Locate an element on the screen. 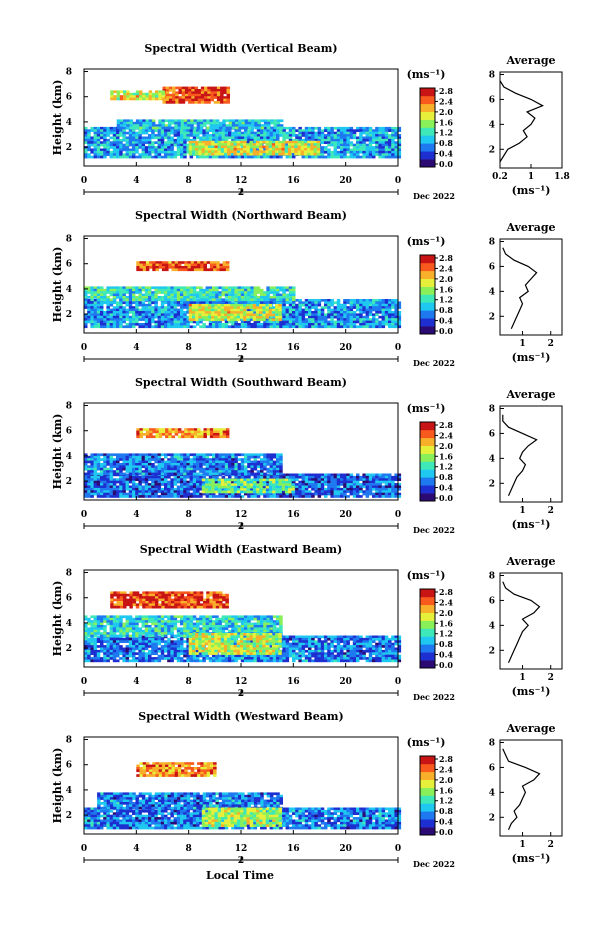 The width and height of the screenshot is (614, 929). y-tick-label: 6 is located at coordinates (69, 265).